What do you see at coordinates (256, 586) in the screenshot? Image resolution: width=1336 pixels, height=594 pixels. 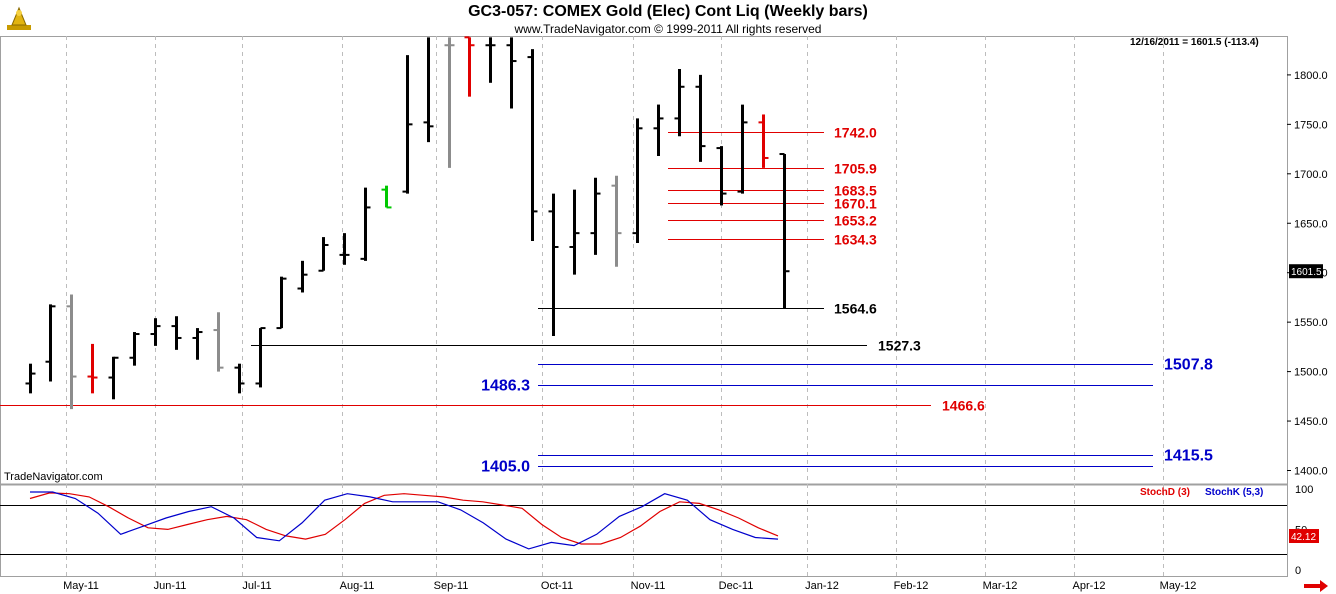 I see `x-tick-label: Jul-11` at bounding box center [256, 586].